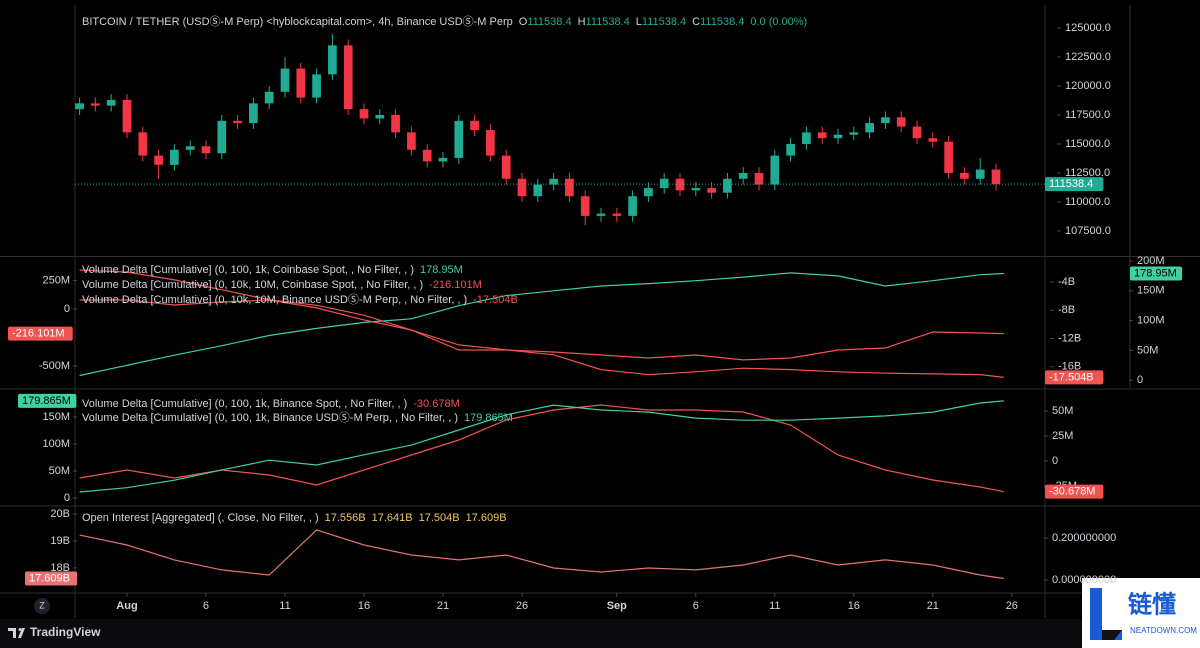 This screenshot has height=648, width=1200. Describe the element at coordinates (126, 606) in the screenshot. I see `x-tick-label: Aug` at that location.